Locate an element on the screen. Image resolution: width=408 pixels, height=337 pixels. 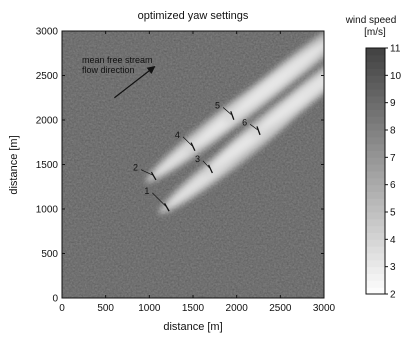
colorbar-label-line-1: wind speed is located at coordinates (371, 20).